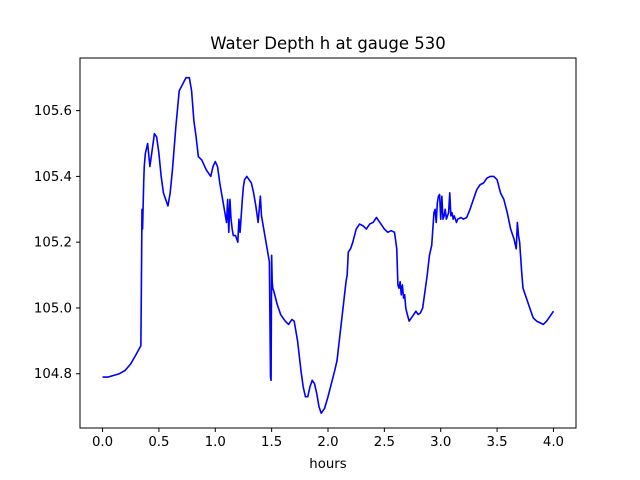 Image resolution: width=640 pixels, height=480 pixels. Describe the element at coordinates (102, 442) in the screenshot. I see `x-tick-label: 0.0` at that location.